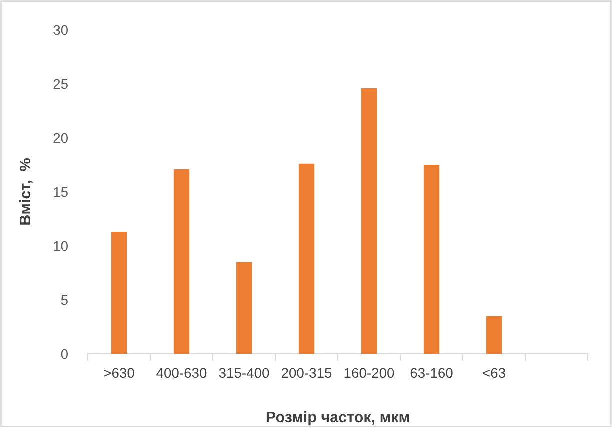  Describe the element at coordinates (61, 246) in the screenshot. I see `y-tick-label: 10` at that location.